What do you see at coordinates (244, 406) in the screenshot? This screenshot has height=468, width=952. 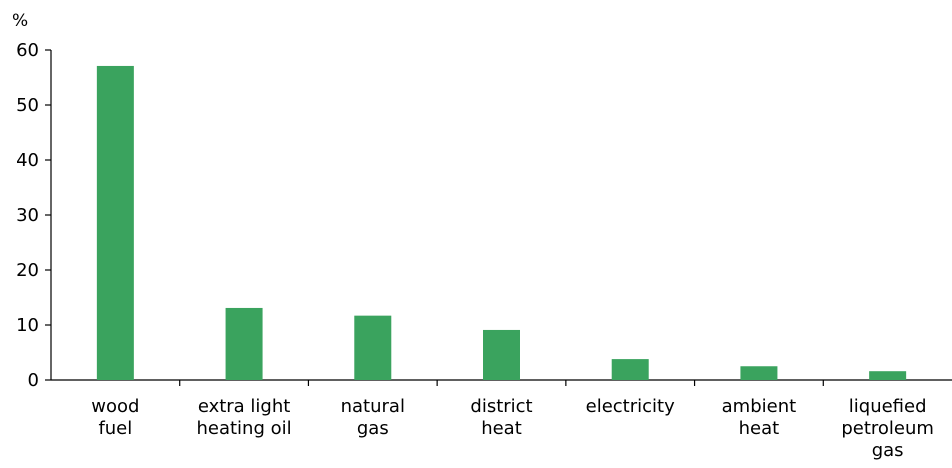 I see `x-tick-label-line: extra light` at bounding box center [244, 406].